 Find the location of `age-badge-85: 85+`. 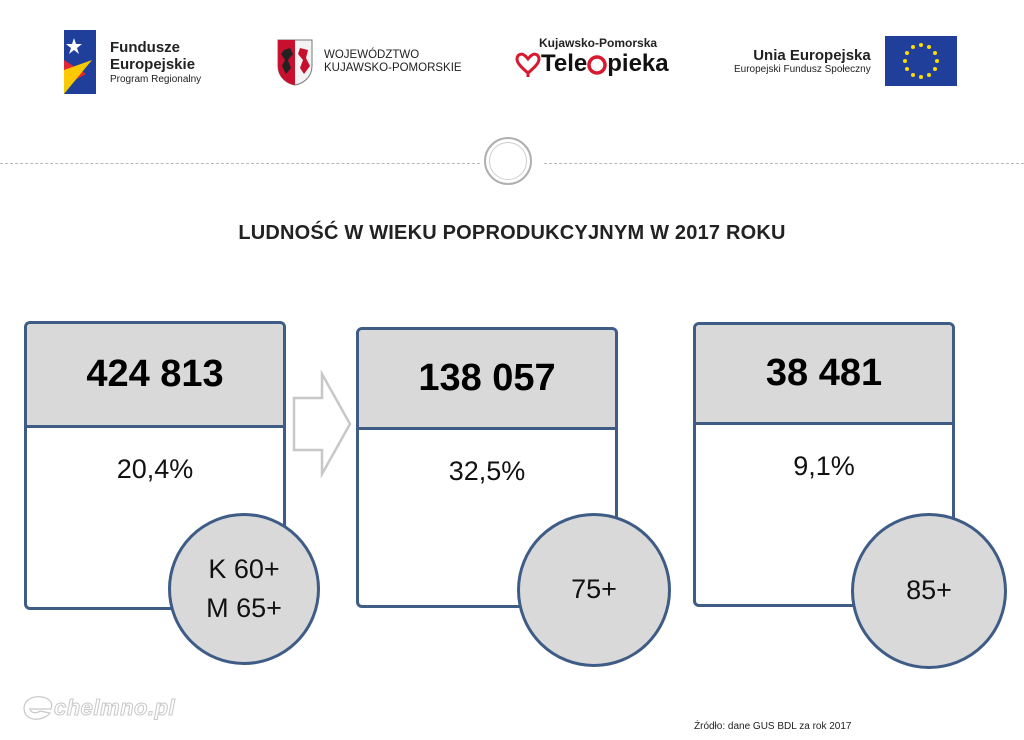

age-badge-85: 85+ is located at coordinates (929, 591).